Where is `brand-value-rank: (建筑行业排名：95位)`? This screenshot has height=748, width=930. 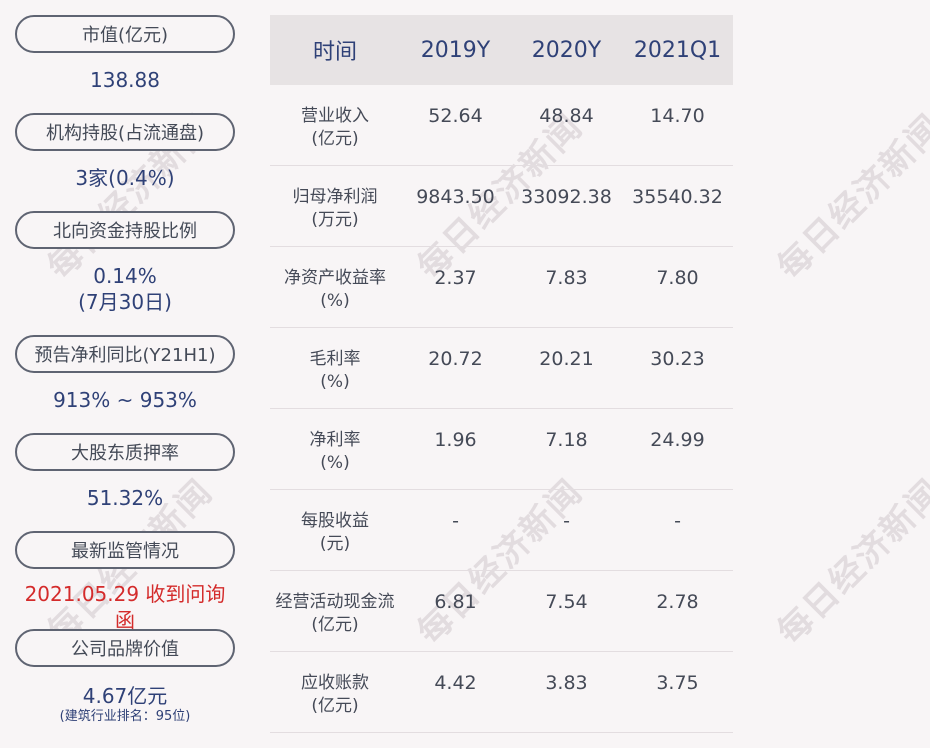
brand-value-rank: (建筑行业排名：95位) is located at coordinates (125, 716).